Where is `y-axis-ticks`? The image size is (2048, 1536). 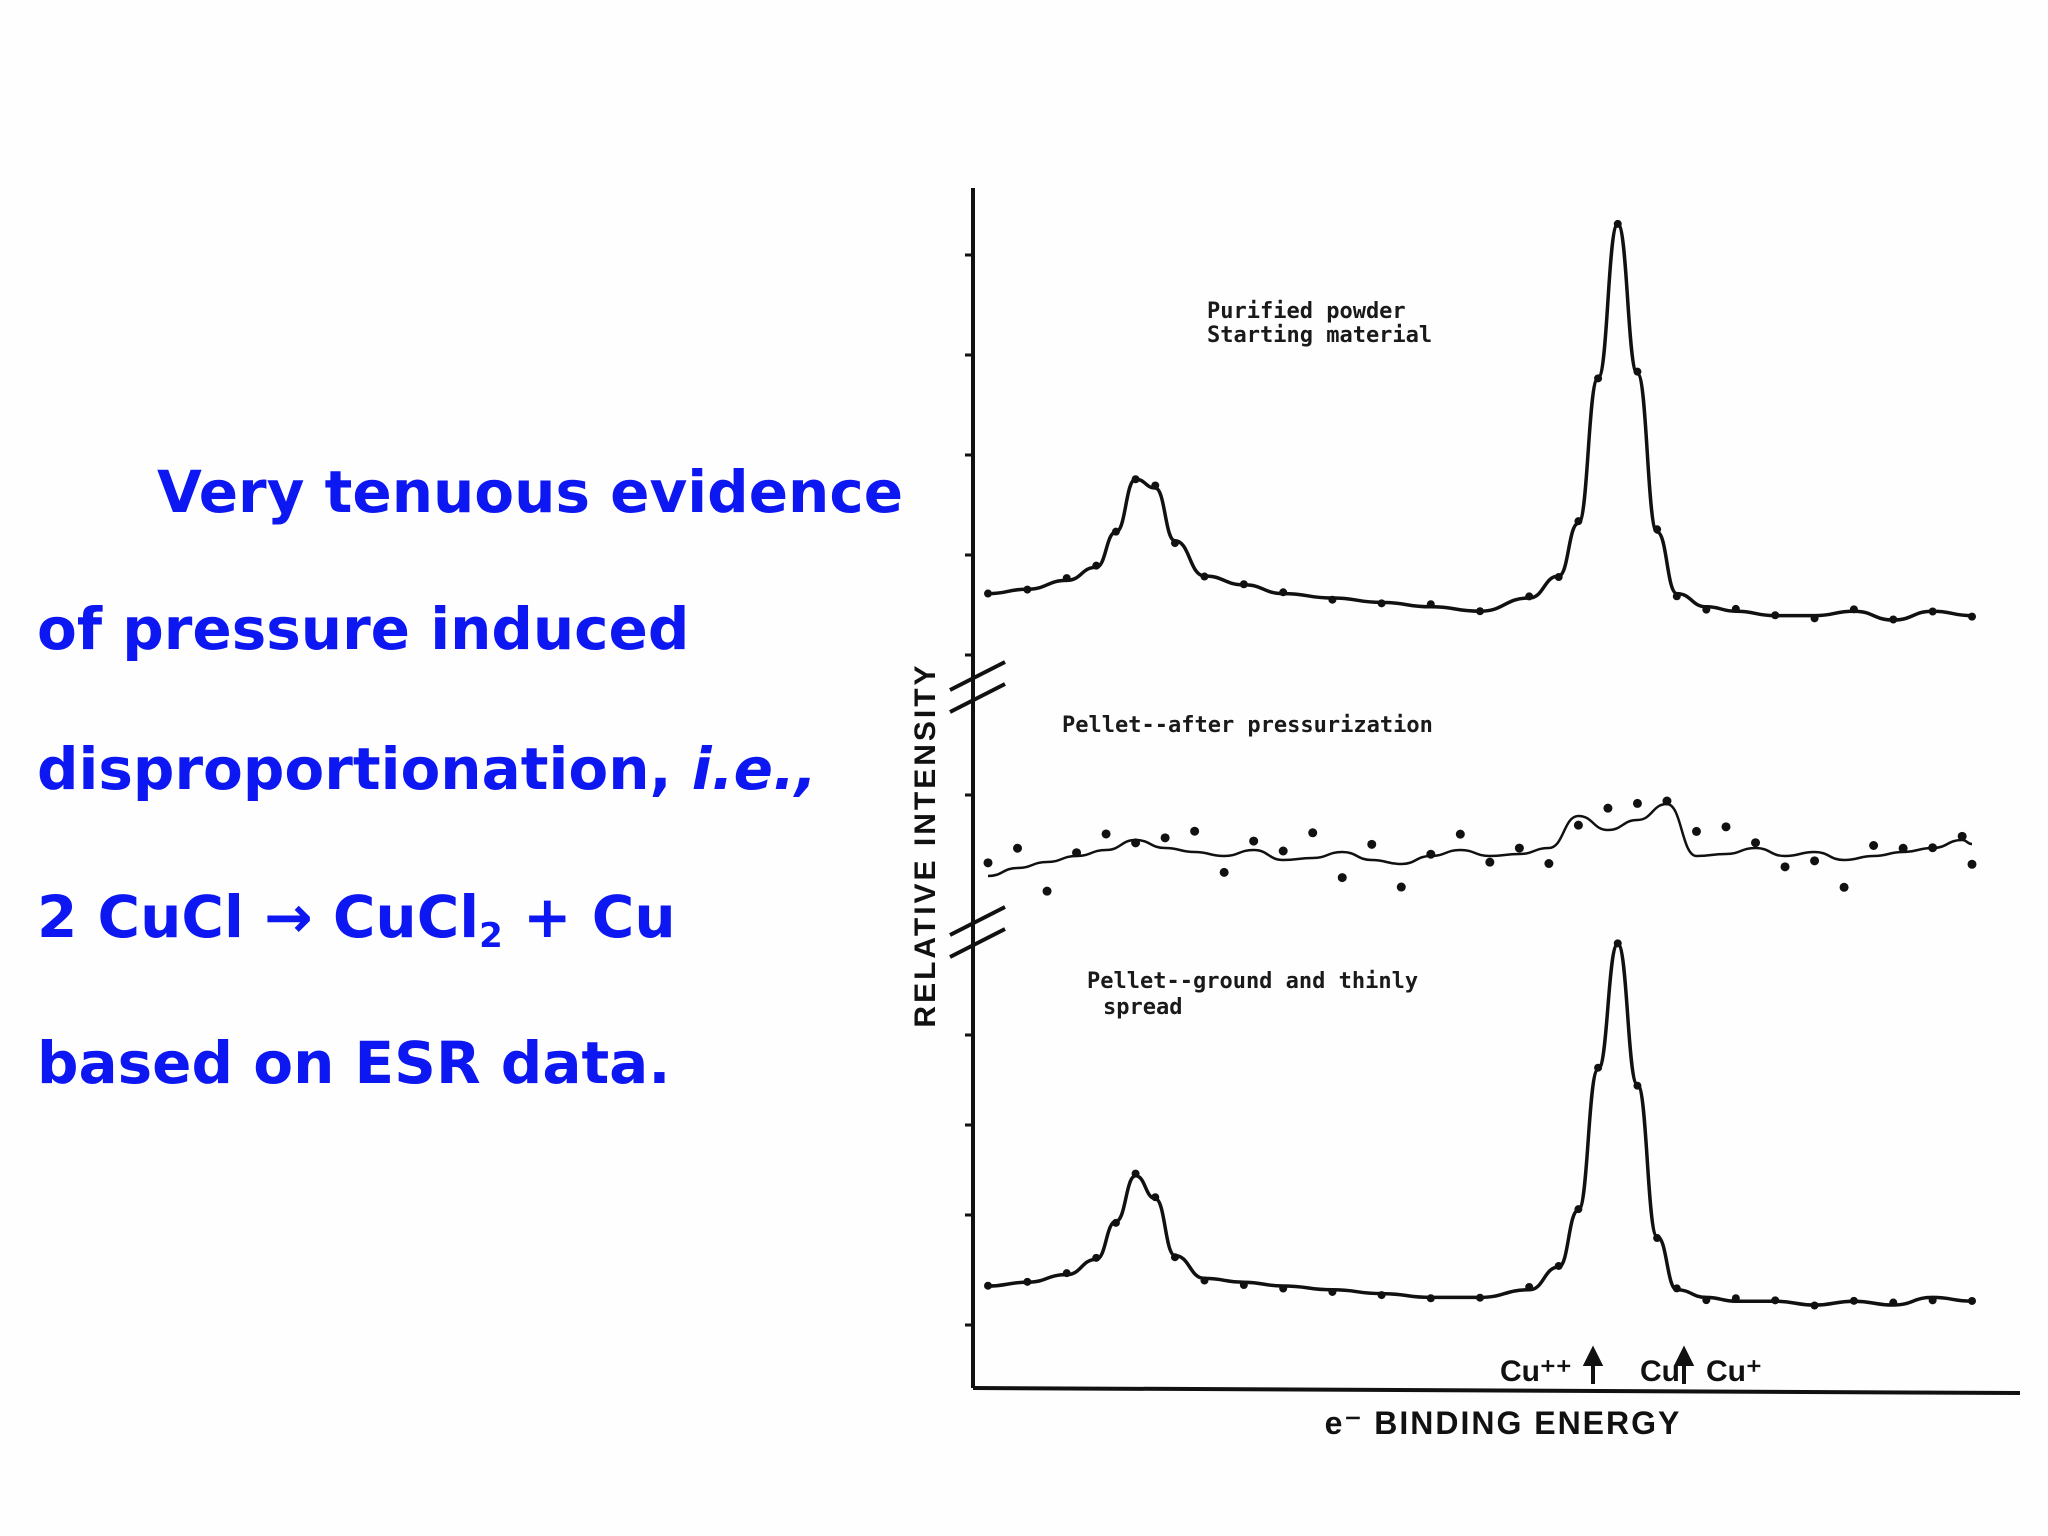 y-axis-ticks is located at coordinates (969, 790).